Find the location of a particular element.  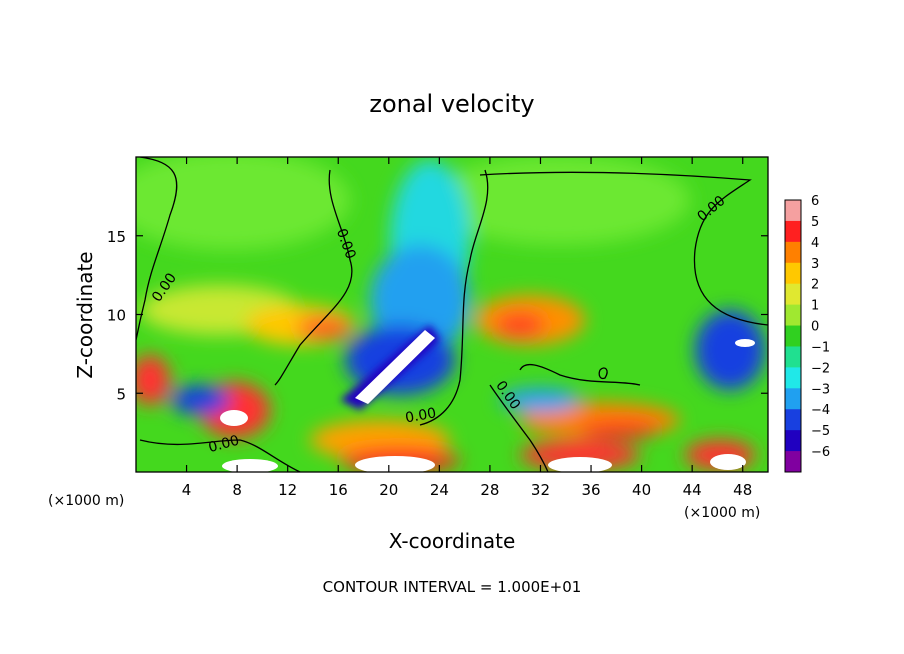

colorbar-label: −4 is located at coordinates (820, 410).